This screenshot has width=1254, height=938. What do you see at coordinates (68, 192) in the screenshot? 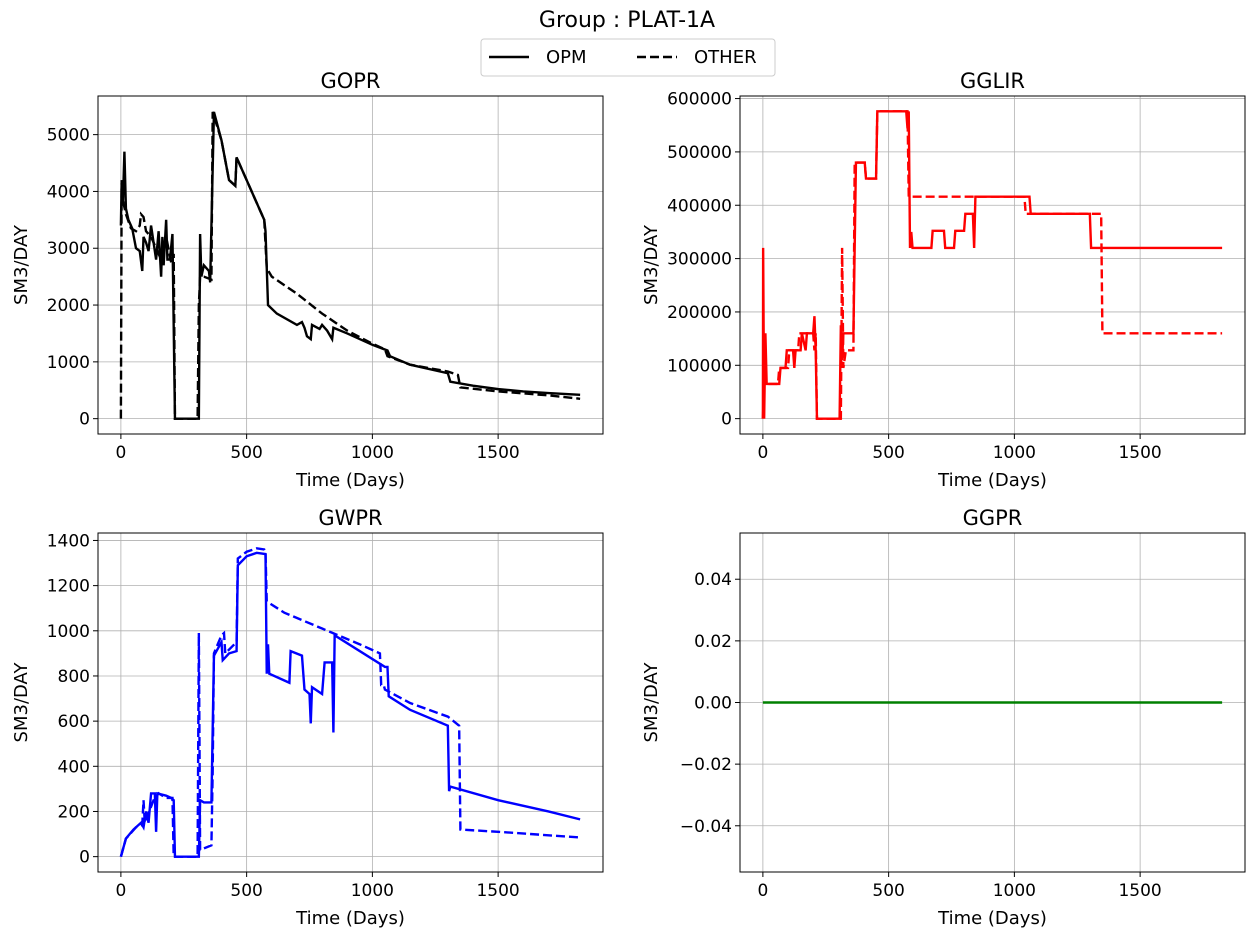
I see `y-tick-label: 4000` at bounding box center [68, 192].